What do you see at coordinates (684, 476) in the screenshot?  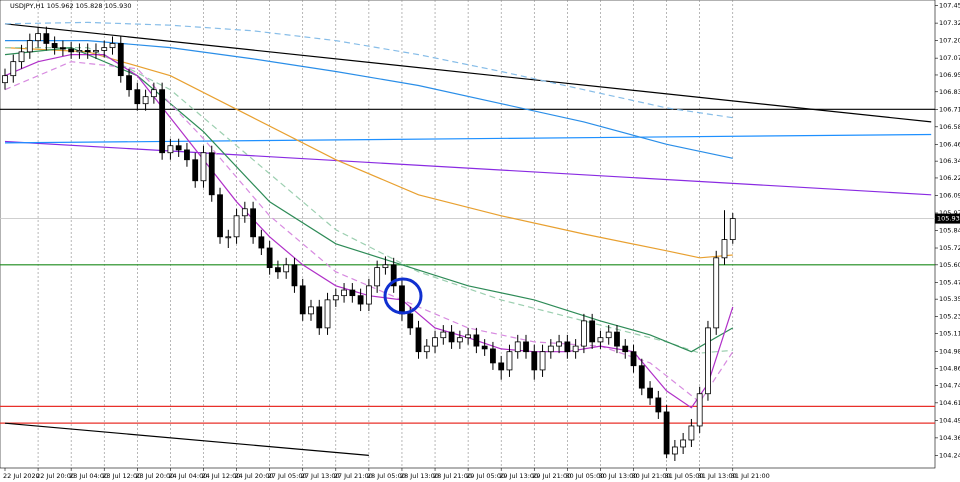 I see `x-tick-label: 31 Jul 05:00` at bounding box center [684, 476].